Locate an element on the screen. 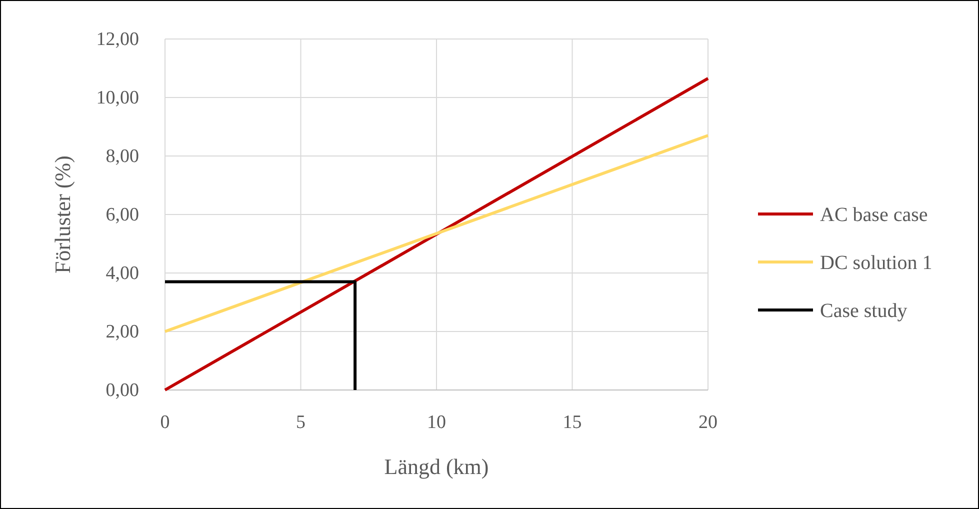 This screenshot has height=509, width=979. x-tick-label: 10 is located at coordinates (436, 422).